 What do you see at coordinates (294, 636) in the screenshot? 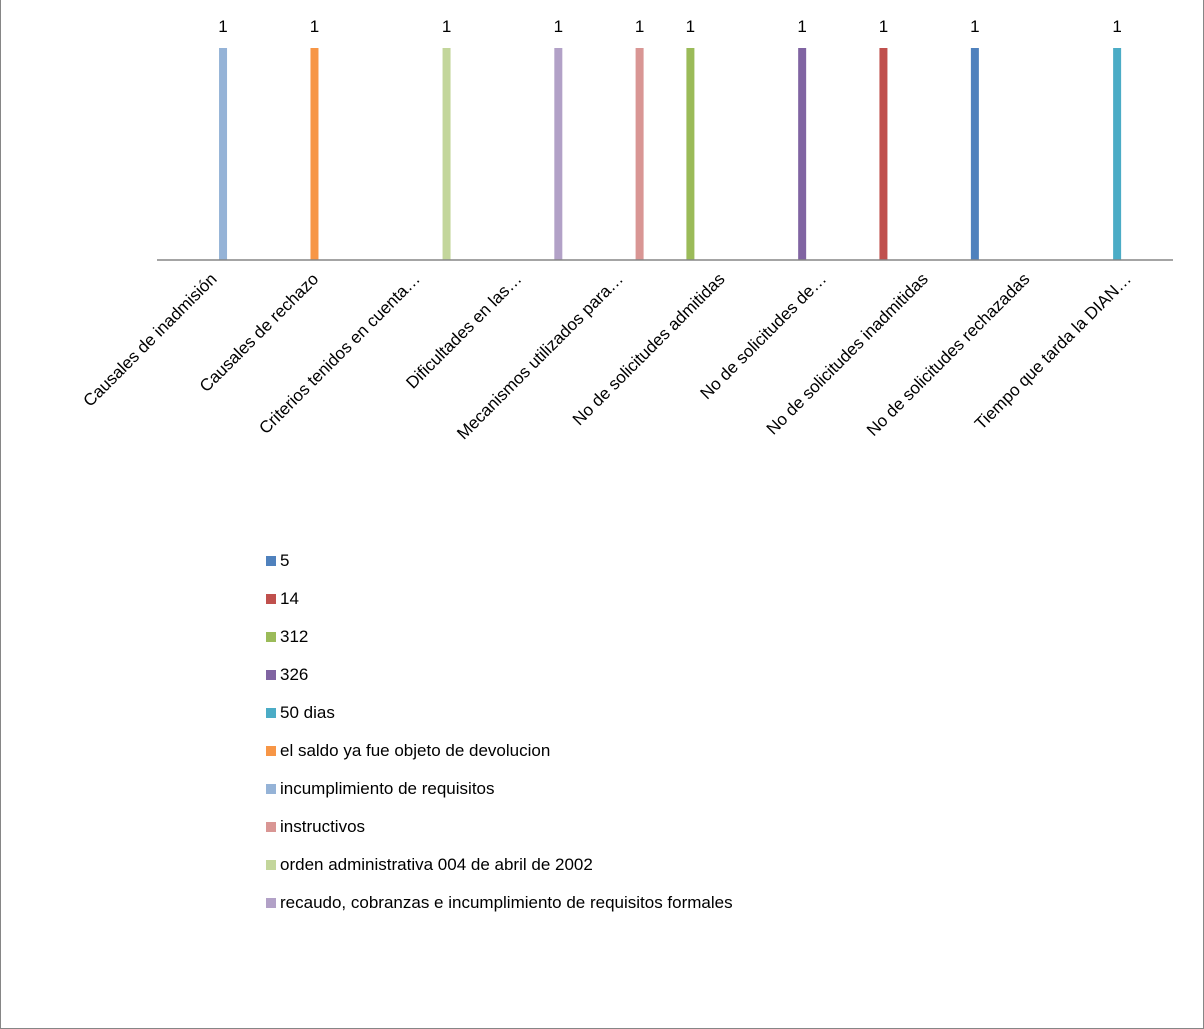
I see `legend-label: 312` at bounding box center [294, 636].